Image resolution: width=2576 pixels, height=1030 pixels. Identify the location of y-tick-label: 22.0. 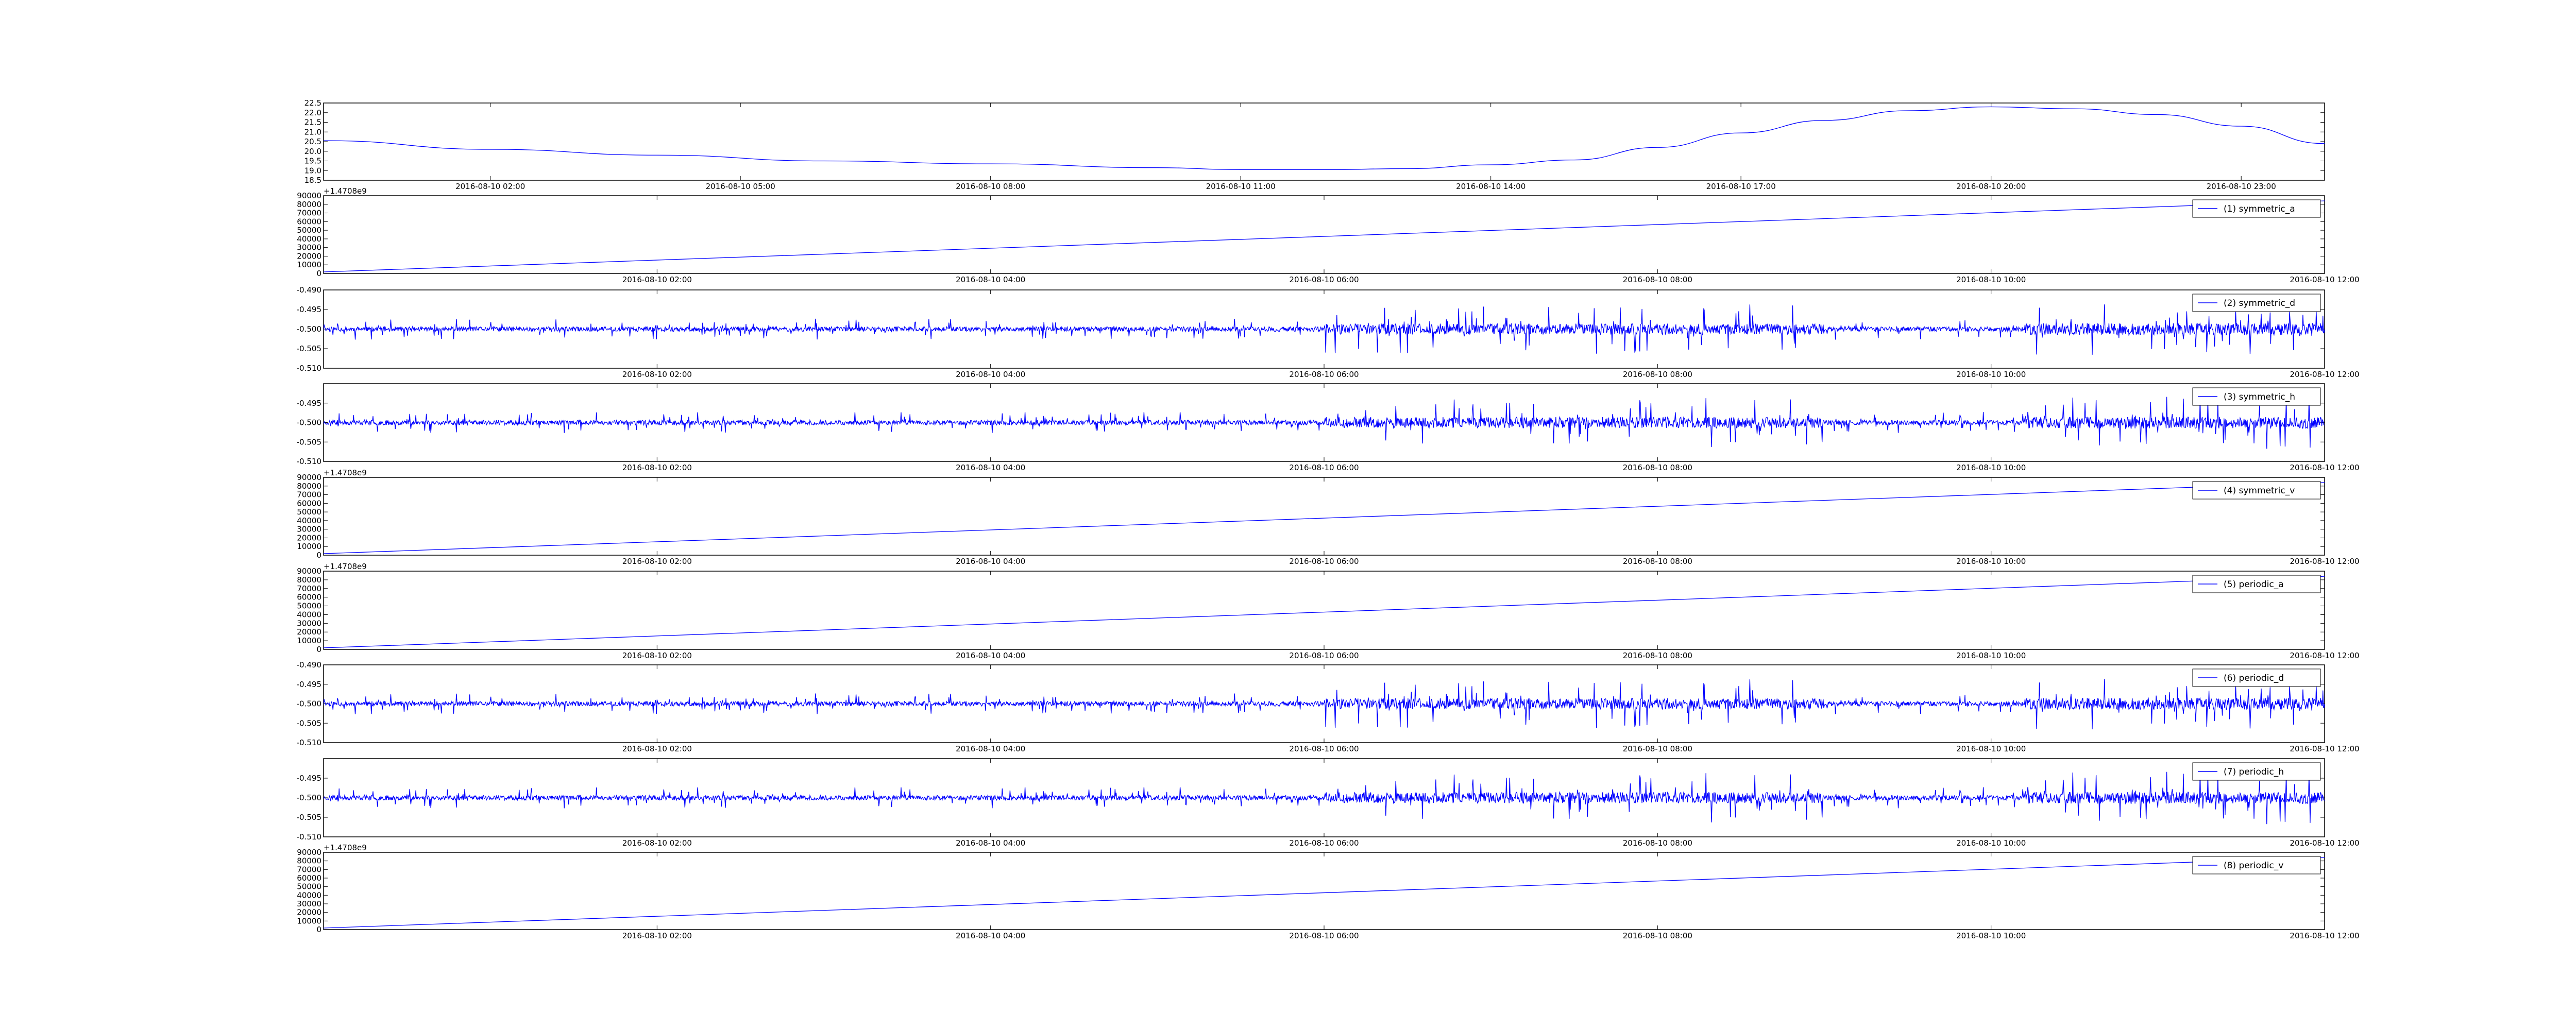
(312, 113).